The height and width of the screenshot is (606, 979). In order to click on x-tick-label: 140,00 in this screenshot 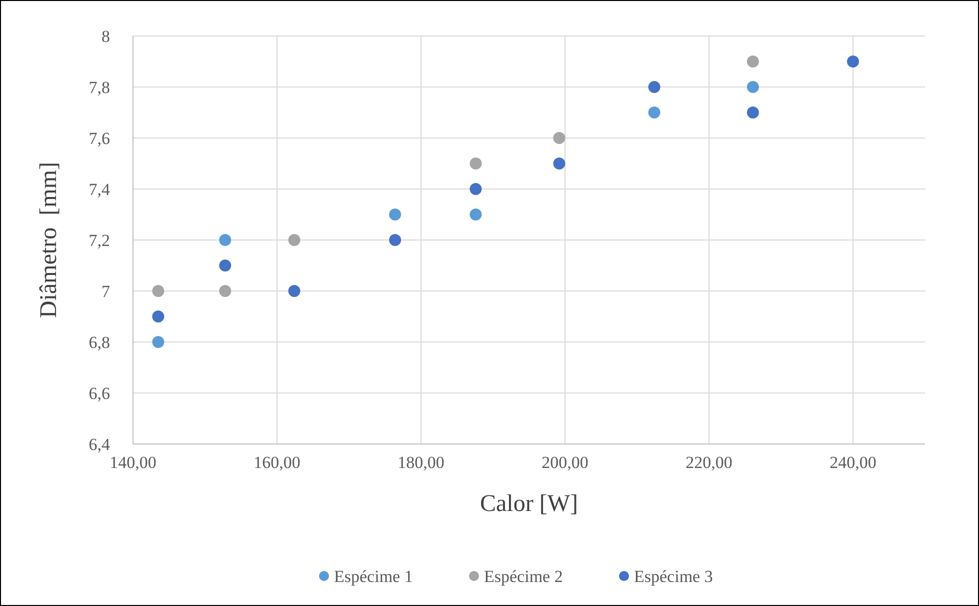, I will do `click(133, 462)`.